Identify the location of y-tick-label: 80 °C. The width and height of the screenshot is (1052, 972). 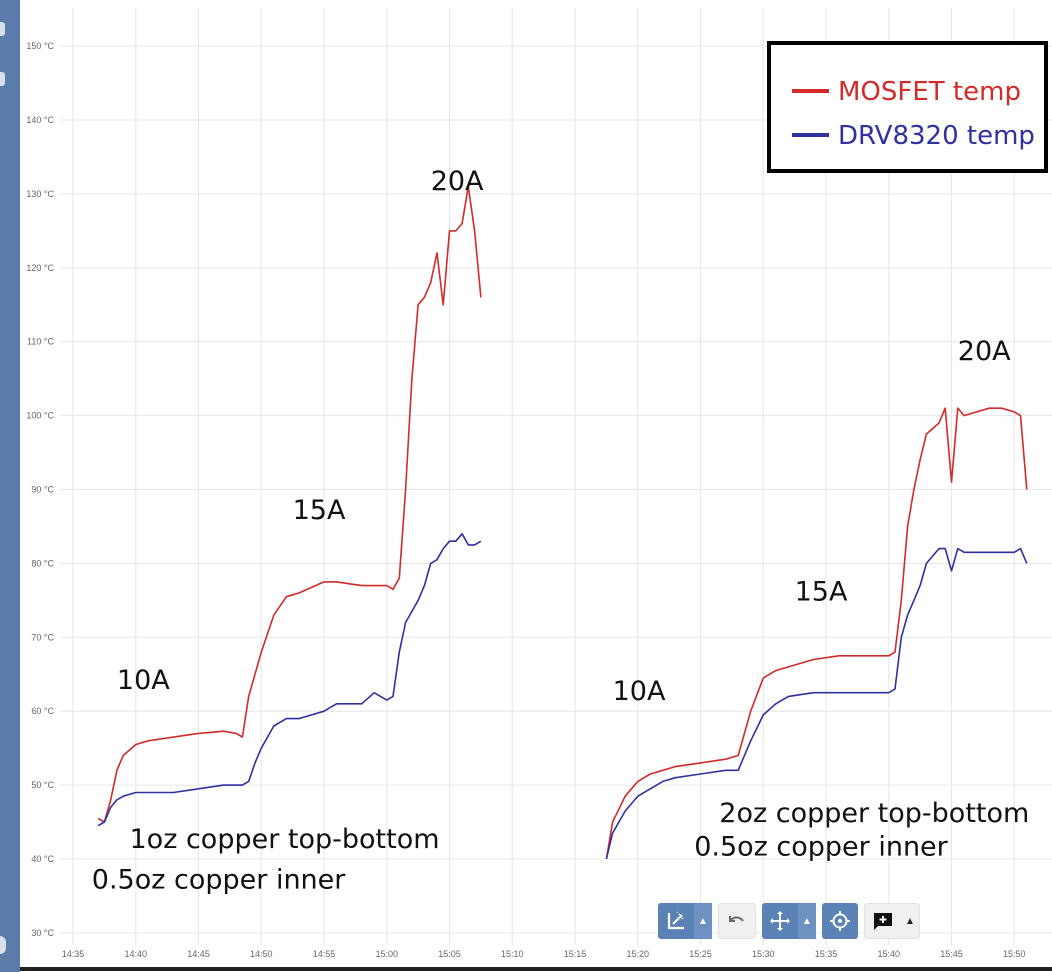
(42, 563).